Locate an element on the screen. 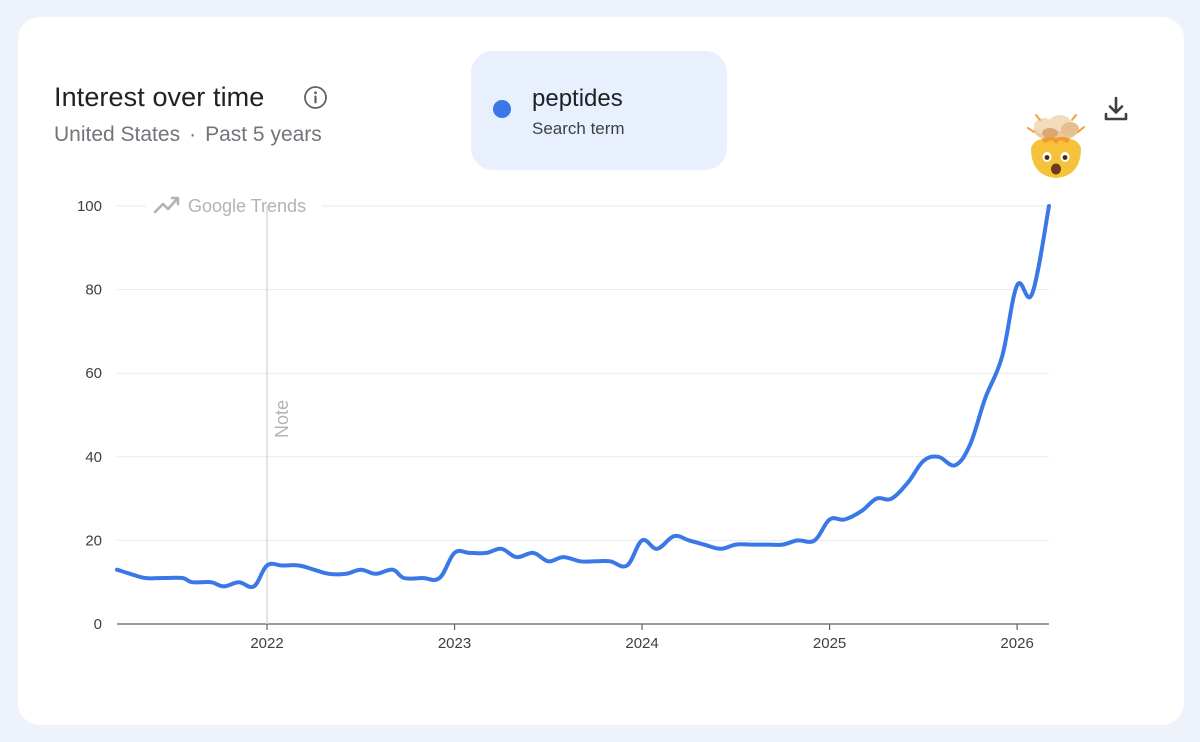 Image resolution: width=1200 pixels, height=742 pixels. period-label: Past 5 years is located at coordinates (263, 134).